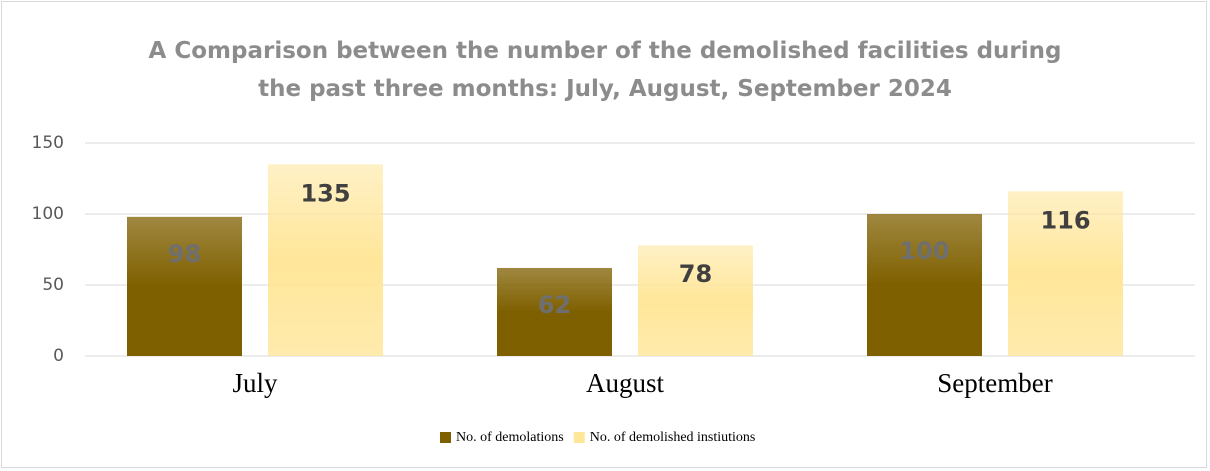  I want to click on legend-label: No. of demolations, so click(510, 437).